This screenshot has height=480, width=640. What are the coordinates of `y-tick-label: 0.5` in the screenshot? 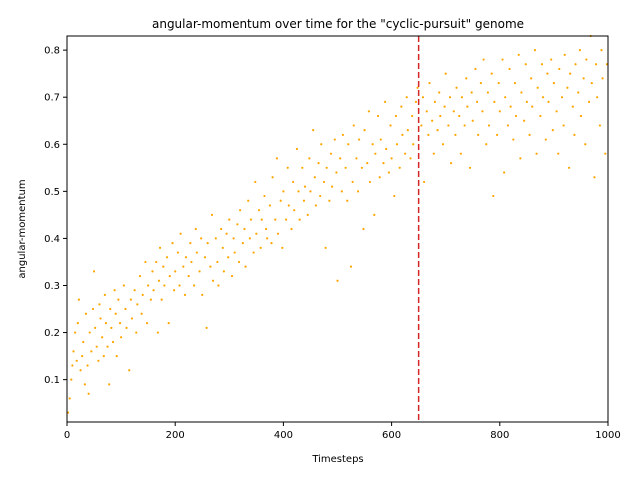 It's located at (52, 192).